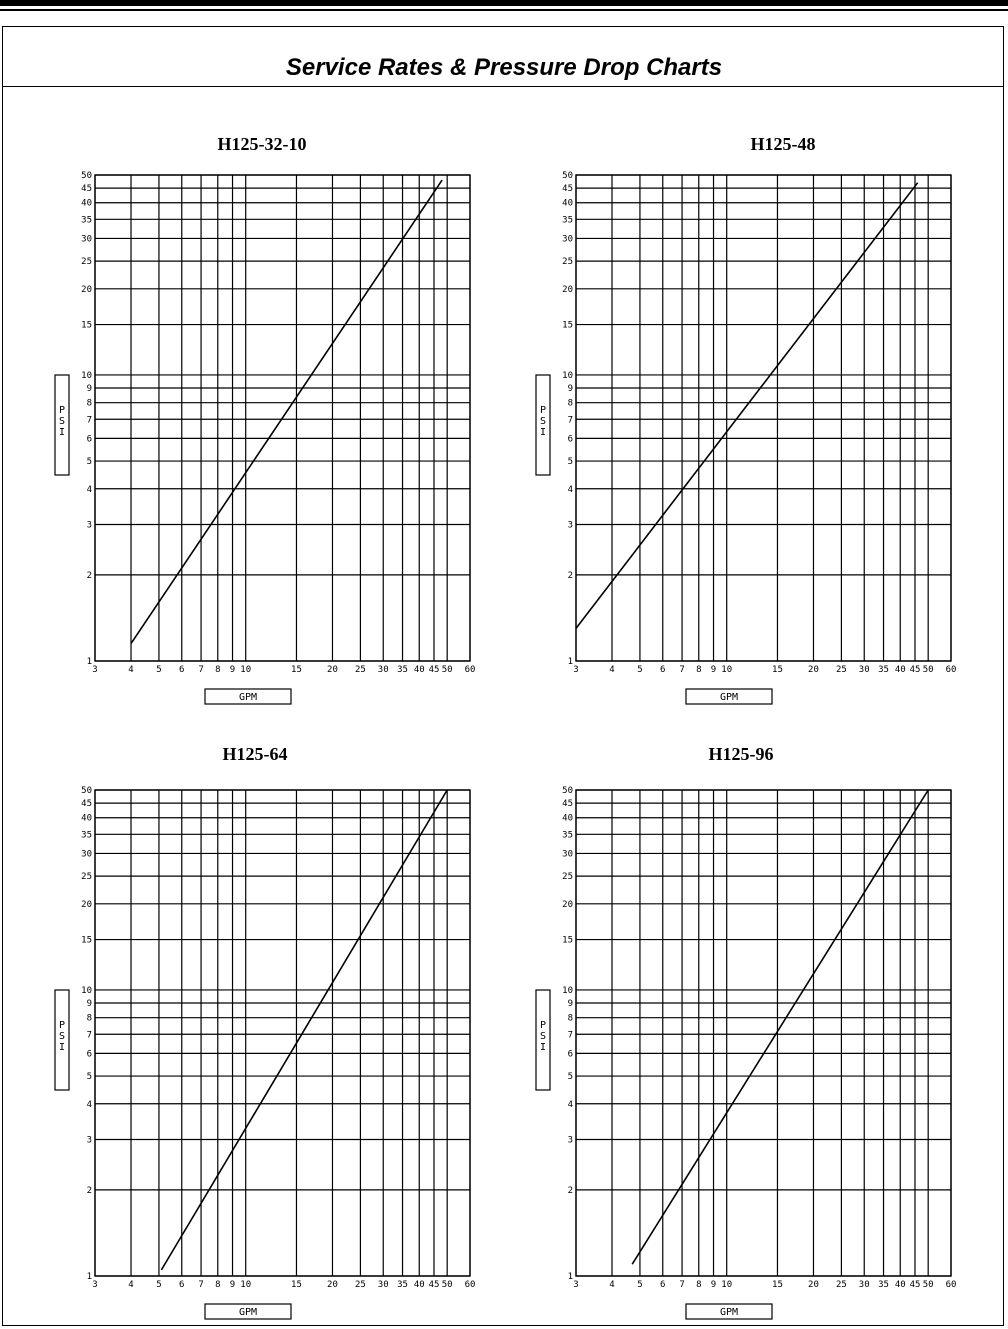  Describe the element at coordinates (639, 1285) in the screenshot. I see `x-tick-label: 5` at that location.